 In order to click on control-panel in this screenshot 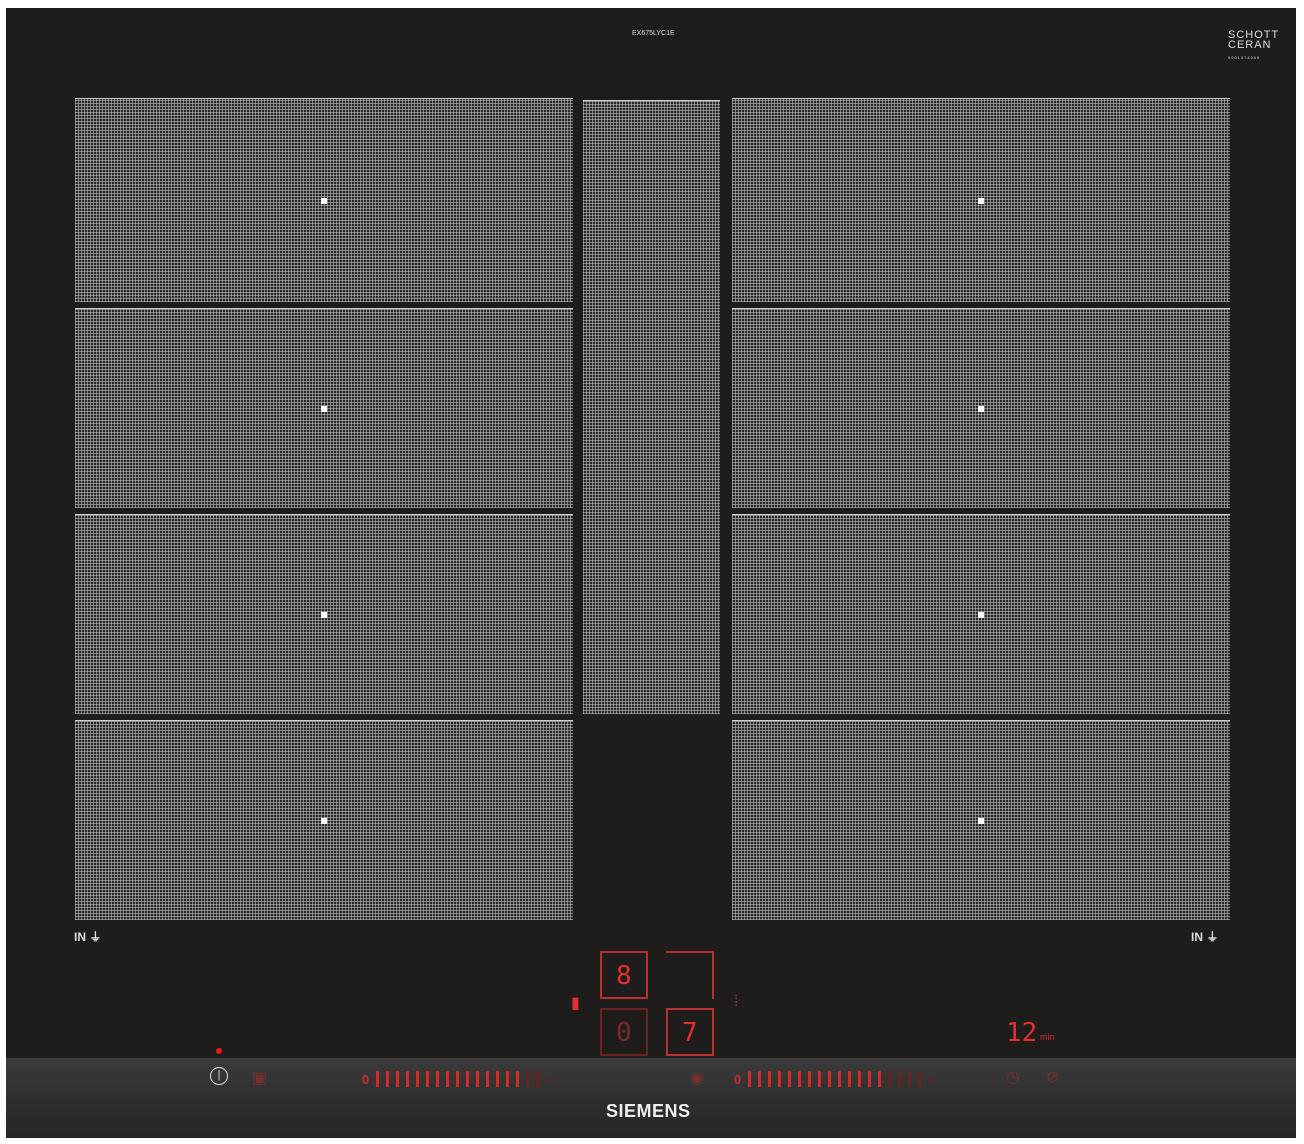, I will do `click(651, 1098)`.